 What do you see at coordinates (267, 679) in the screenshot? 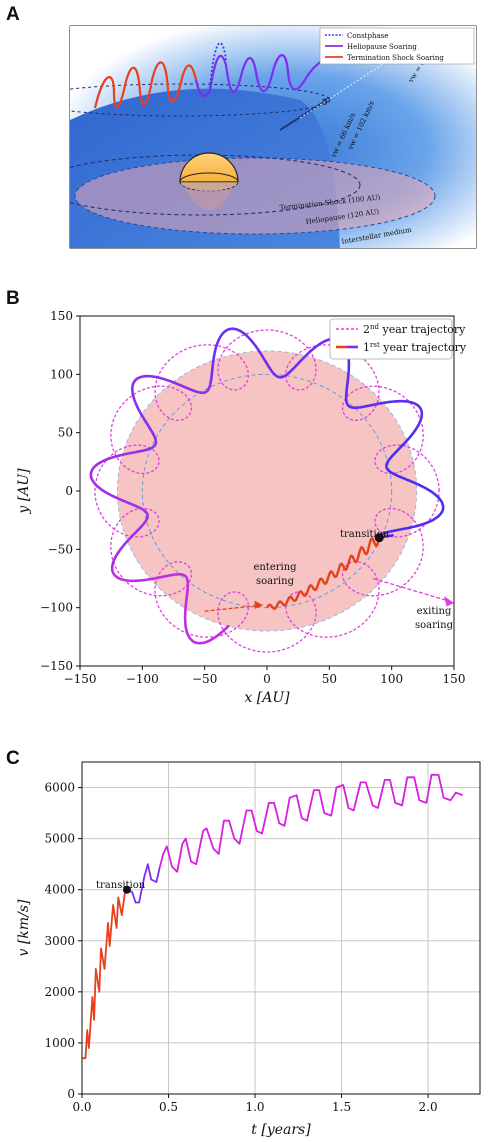
I see `x-tick-label: 0` at bounding box center [267, 679].